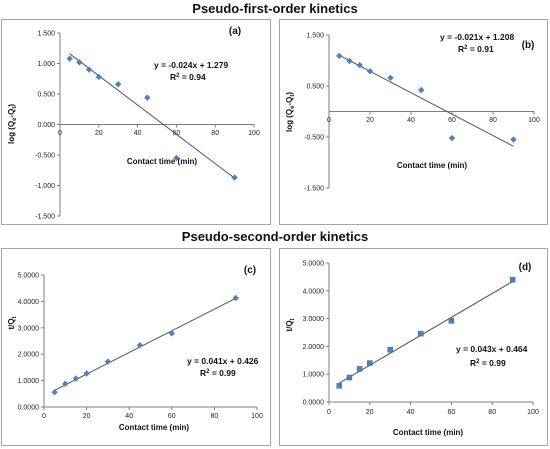  What do you see at coordinates (29, 276) in the screenshot?
I see `y-tick-label: 5.0000` at bounding box center [29, 276].